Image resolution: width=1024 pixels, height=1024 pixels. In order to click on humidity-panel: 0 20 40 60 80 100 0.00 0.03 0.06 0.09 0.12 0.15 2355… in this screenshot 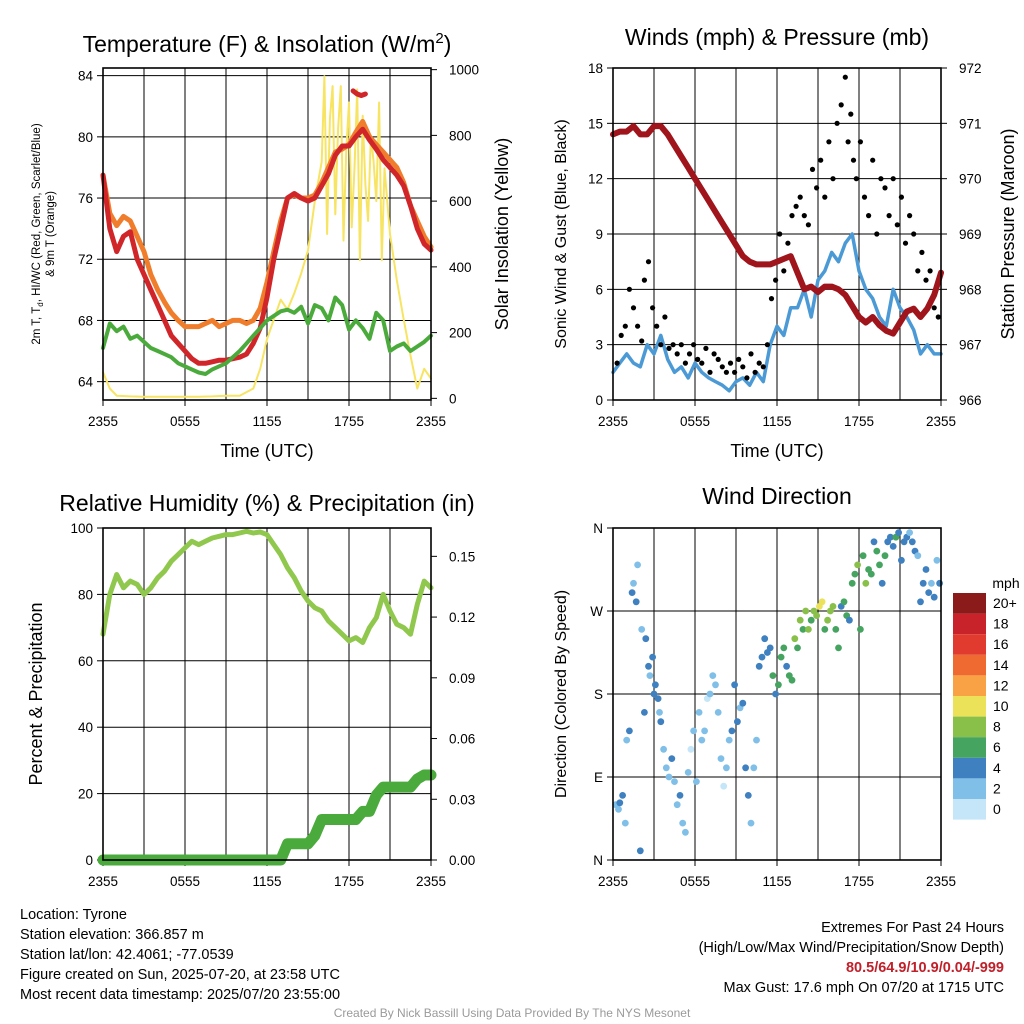, I will do `click(272, 705)`.